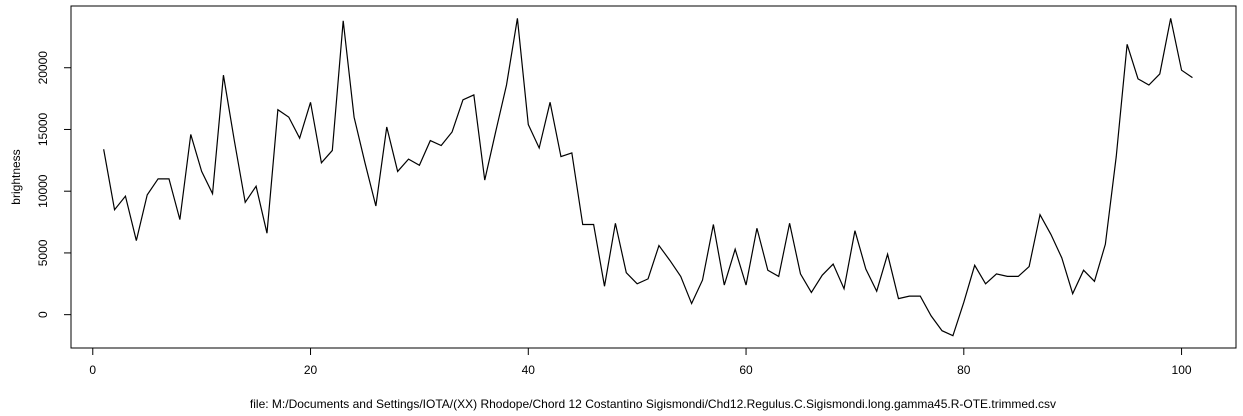 The height and width of the screenshot is (416, 1243). I want to click on x-tick-label: 60, so click(746, 370).